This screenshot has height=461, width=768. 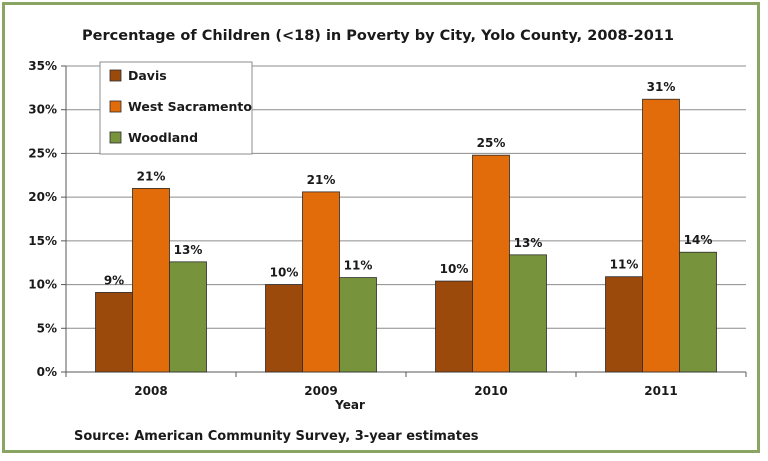 What do you see at coordinates (114, 332) in the screenshot?
I see `bar-davis-2008` at bounding box center [114, 332].